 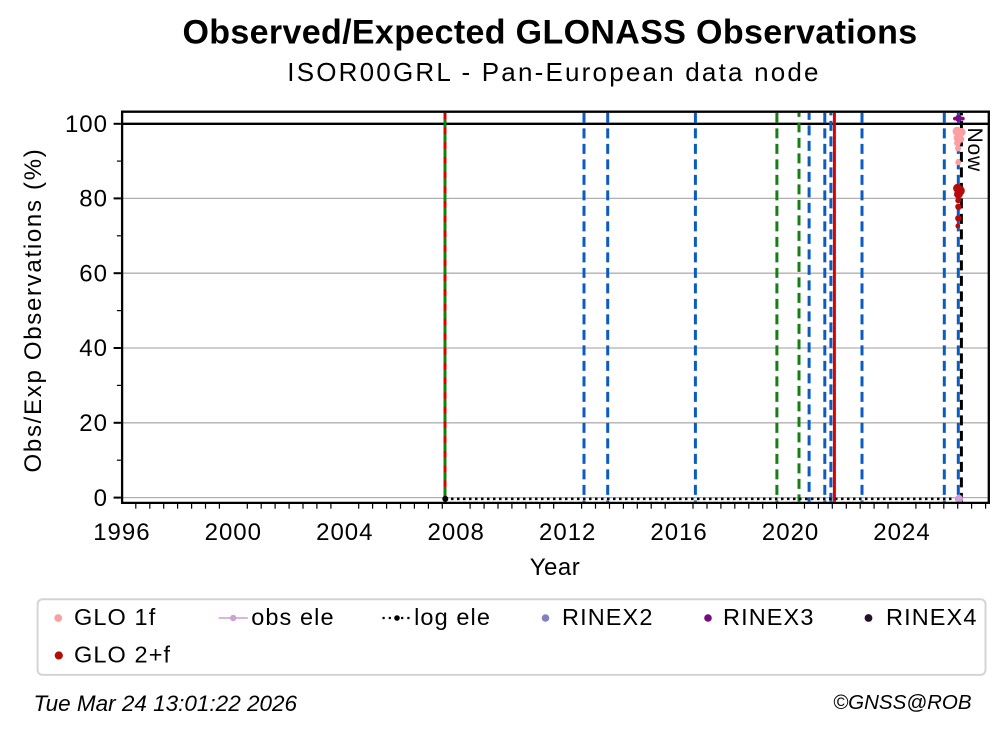 What do you see at coordinates (86, 124) in the screenshot?
I see `svg-text: 100` at bounding box center [86, 124].